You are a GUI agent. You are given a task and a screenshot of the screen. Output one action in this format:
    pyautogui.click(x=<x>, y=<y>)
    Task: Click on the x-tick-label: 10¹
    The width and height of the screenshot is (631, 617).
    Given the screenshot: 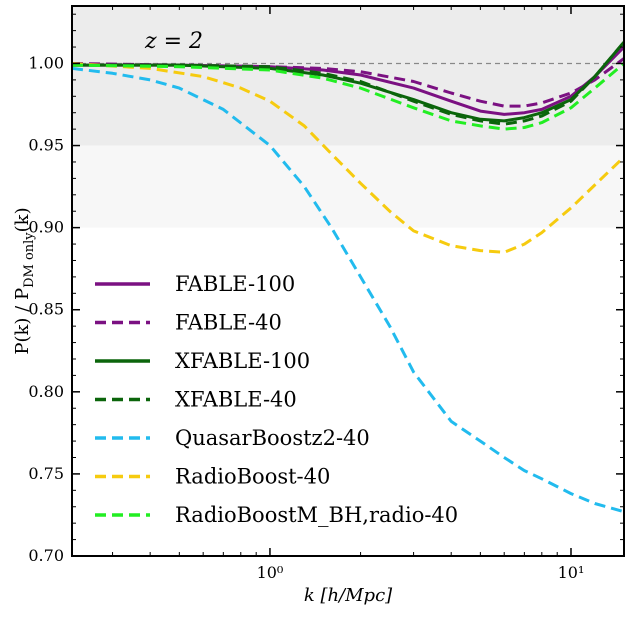 What is the action you would take?
    pyautogui.click(x=571, y=572)
    